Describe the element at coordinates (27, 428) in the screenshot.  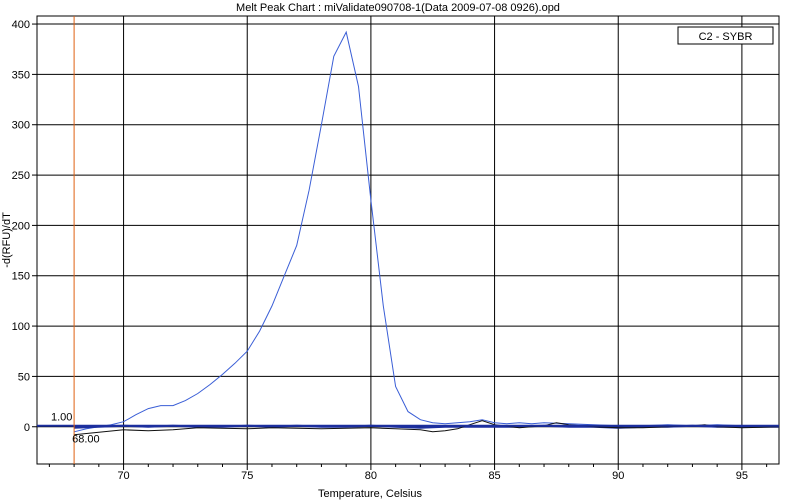
I see `y-tick-label: 0` at that location.